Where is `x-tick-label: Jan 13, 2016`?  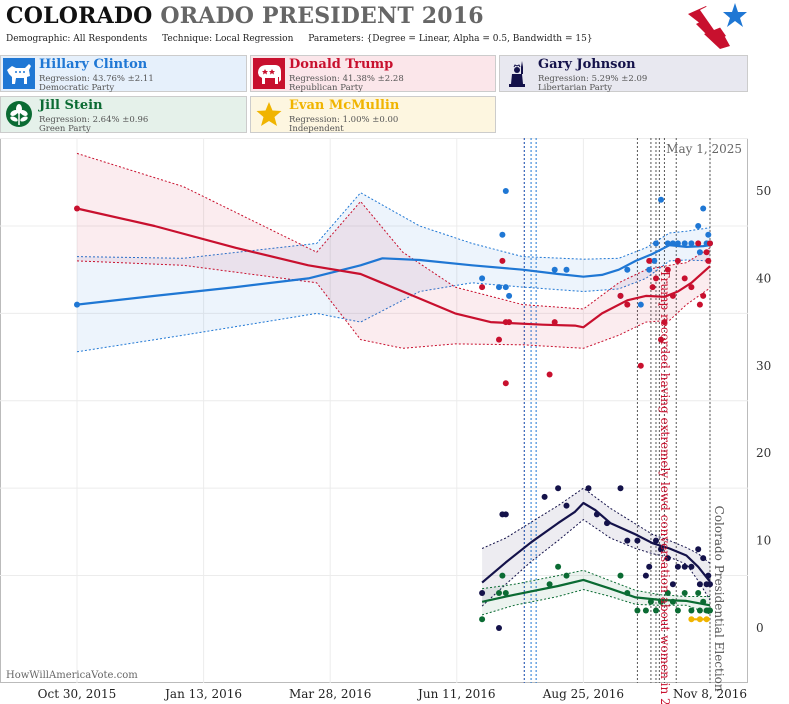
x-tick-label: Jan 13, 2016 is located at coordinates (202, 694).